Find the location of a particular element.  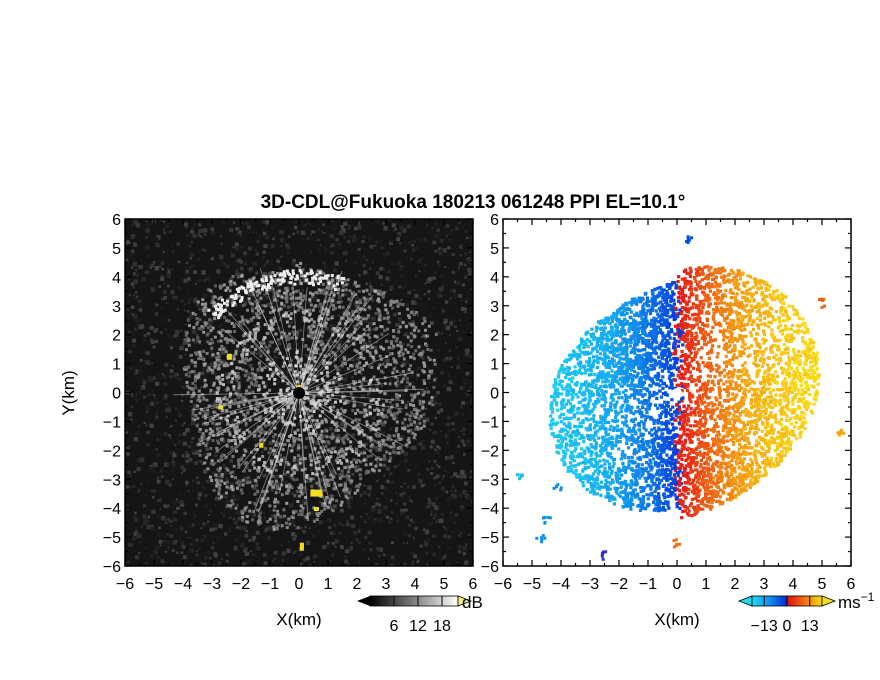

velocity-colorbar-ticks: −13 0 13 is located at coordinates (785, 615).